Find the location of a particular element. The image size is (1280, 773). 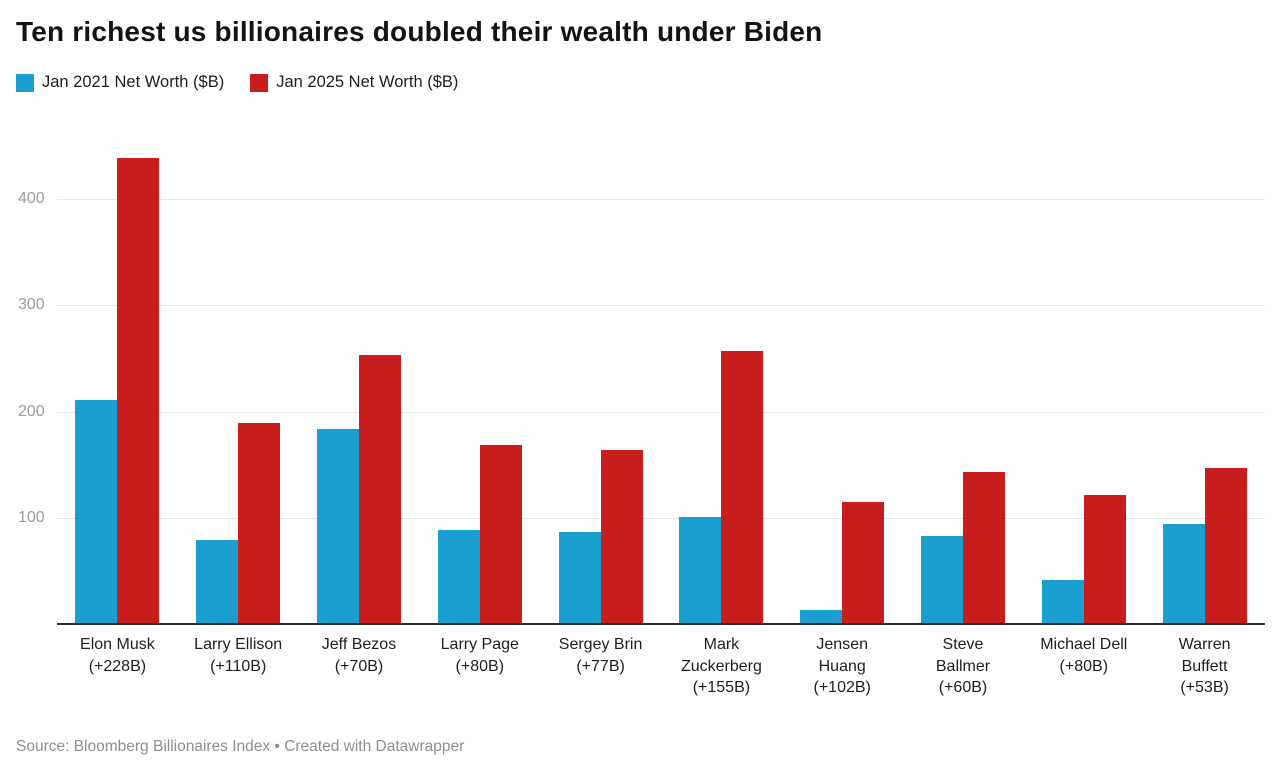

legend-label-2025: Jan 2025 Net Worth ($B) is located at coordinates (367, 82).